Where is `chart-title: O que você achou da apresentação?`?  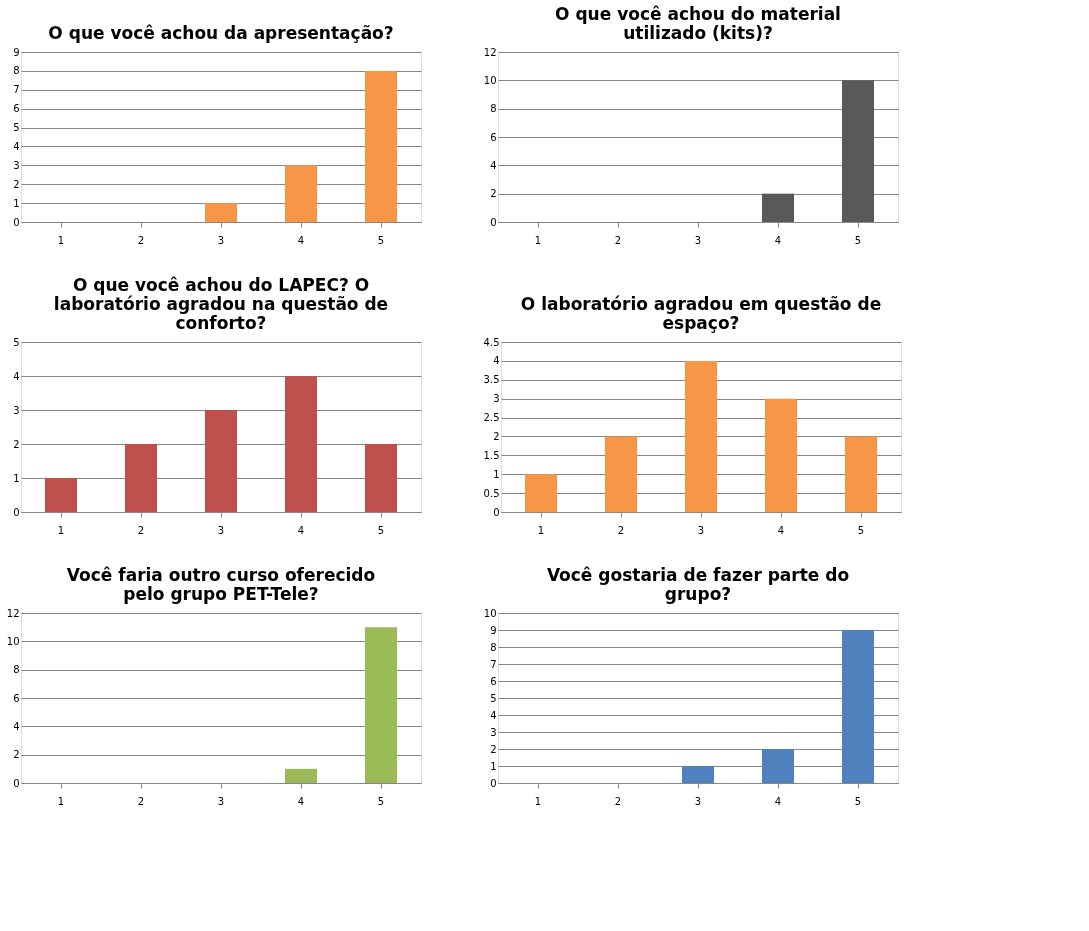
chart-title: O que você achou da apresentação? is located at coordinates (221, 33).